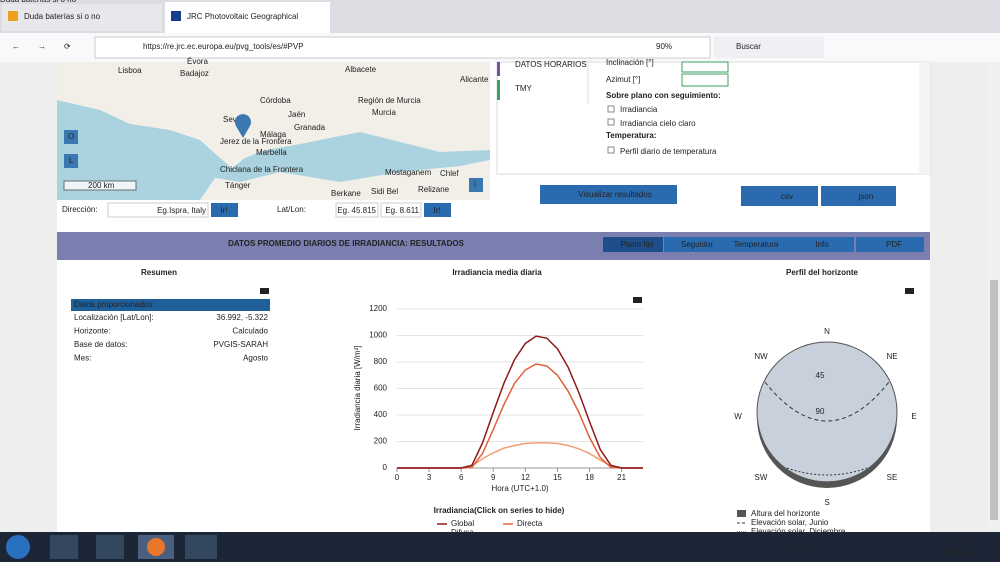 Image resolution: width=1000 pixels, height=562 pixels. What do you see at coordinates (242, 16) in the screenshot?
I see `tab-title: JRC Photovoltaic Geographical` at bounding box center [242, 16].